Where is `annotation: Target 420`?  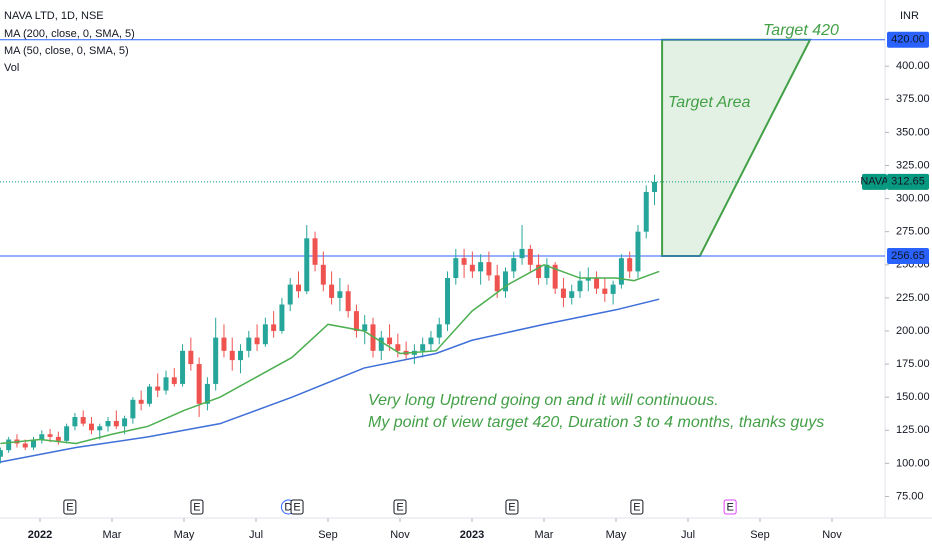
annotation: Target 420 is located at coordinates (801, 30).